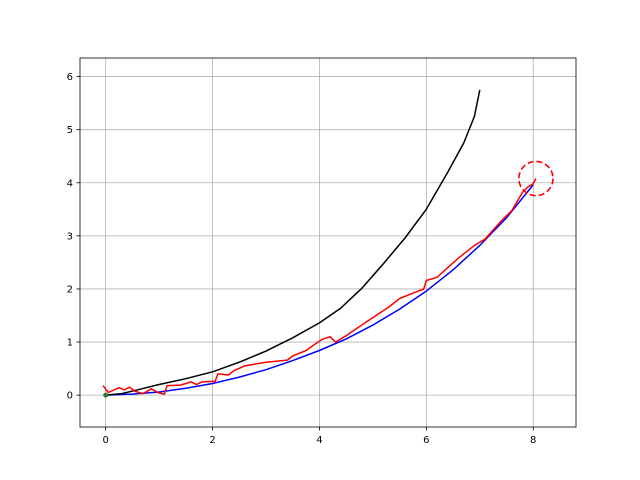 This screenshot has width=640, height=480. What do you see at coordinates (319, 440) in the screenshot?
I see `x-tick-label: 4` at bounding box center [319, 440].